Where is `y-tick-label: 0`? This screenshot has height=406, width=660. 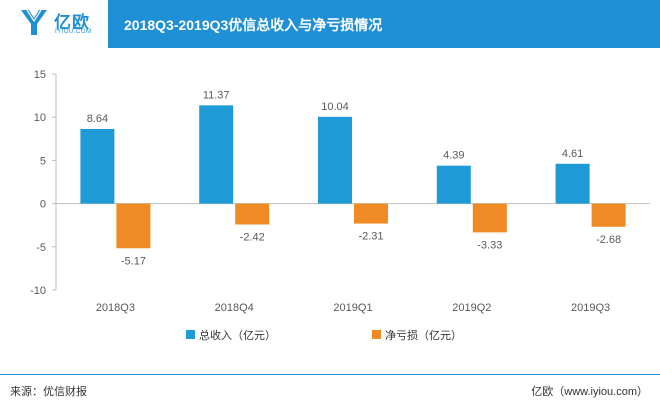
y-tick-label: 0 is located at coordinates (43, 205).